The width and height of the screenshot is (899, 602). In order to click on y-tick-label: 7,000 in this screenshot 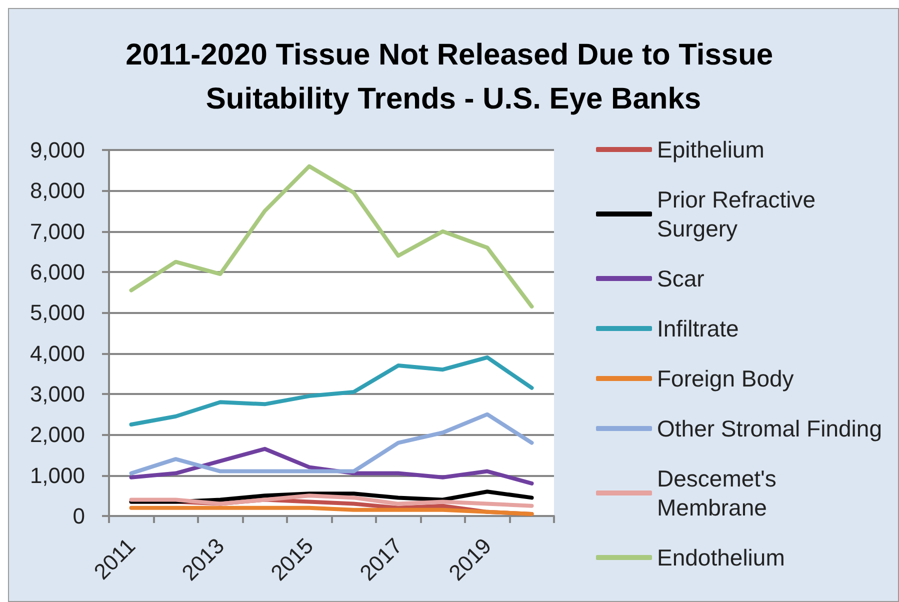, I will do `click(57, 231)`.